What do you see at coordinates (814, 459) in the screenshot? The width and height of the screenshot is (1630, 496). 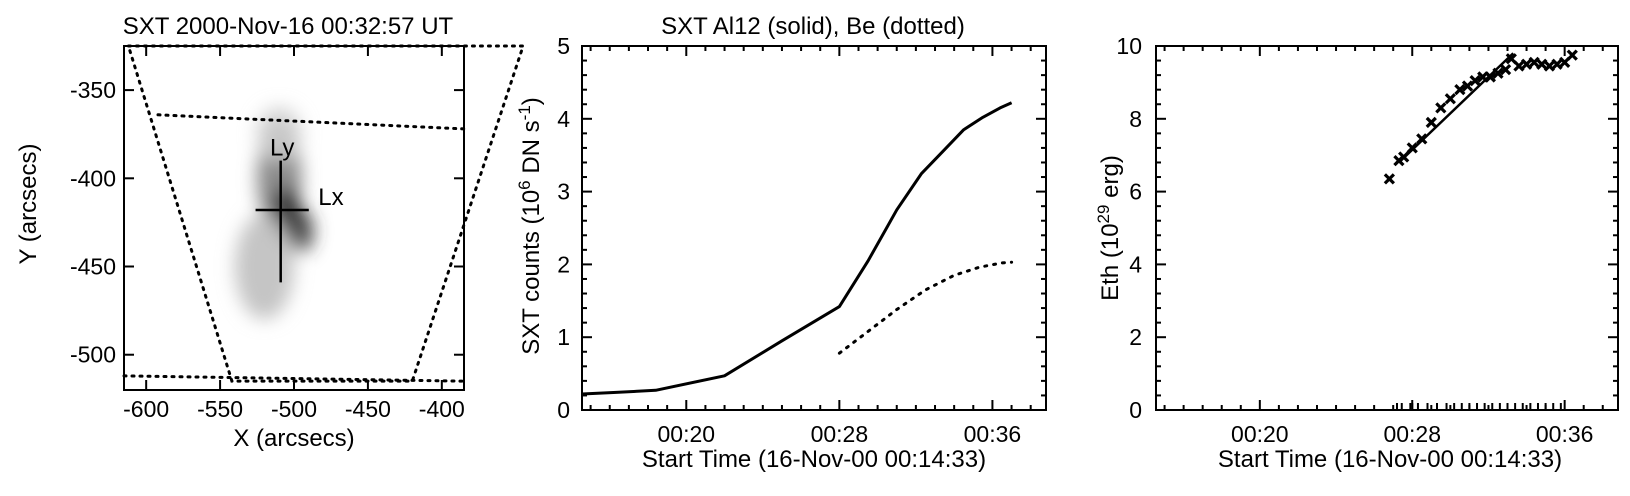 I see `counts-xlabel: Start Time (16-Nov-00 00:14:33)` at bounding box center [814, 459].